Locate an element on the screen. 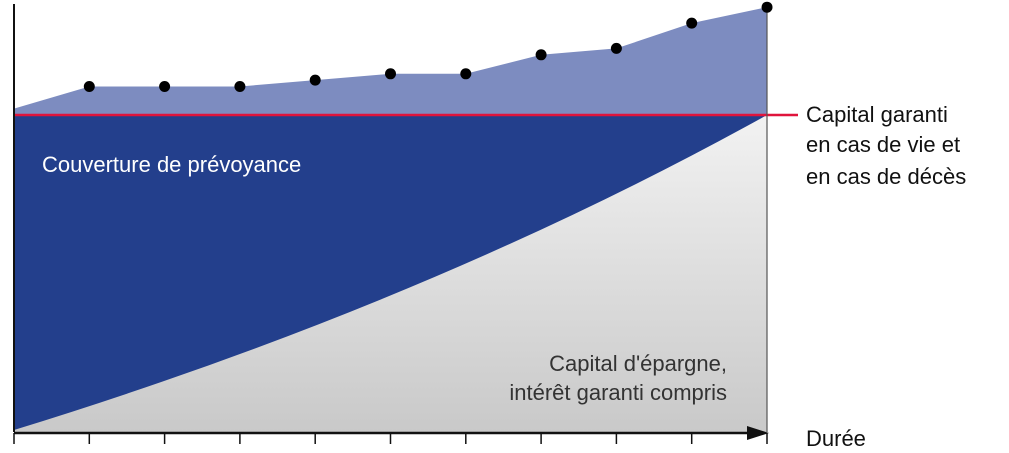 The height and width of the screenshot is (453, 1009). x-axis-arrowhead is located at coordinates (758, 433).